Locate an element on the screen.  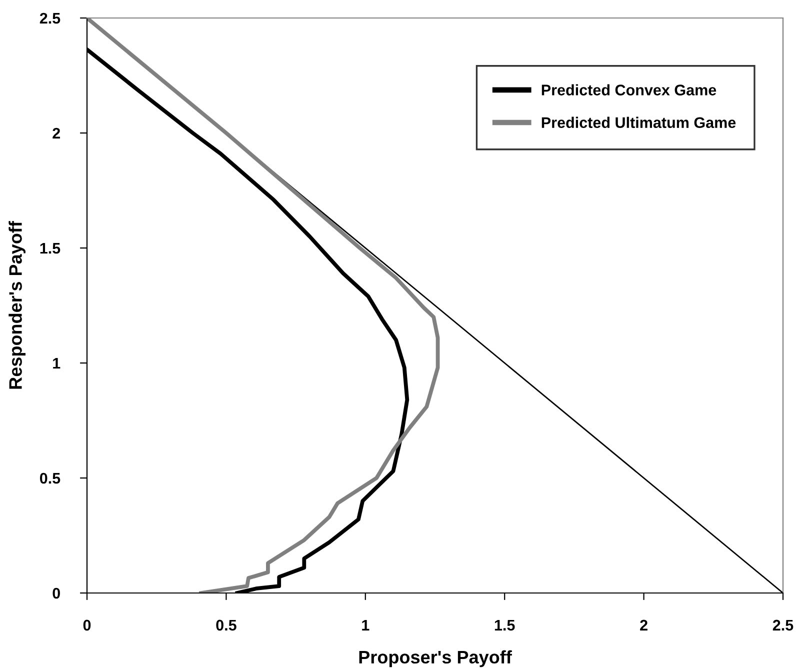
y-tick-label: 1 is located at coordinates (56, 363).